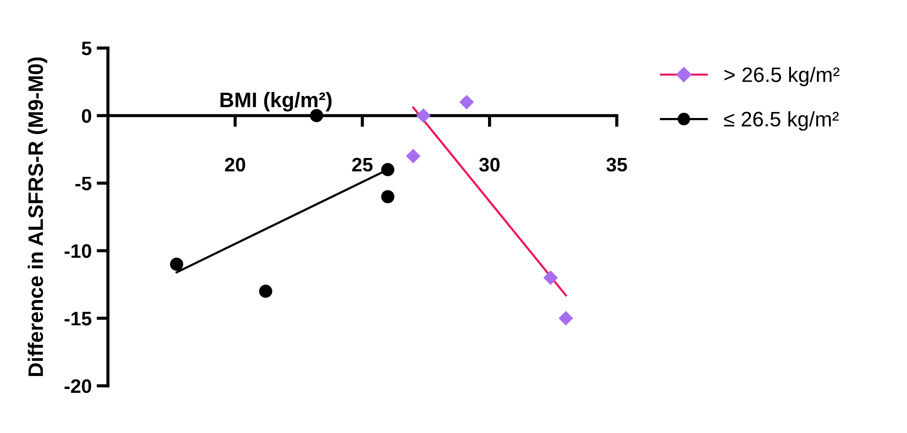 This screenshot has width=907, height=433. Describe the element at coordinates (78, 251) in the screenshot. I see `y-tick-label: -10` at that location.